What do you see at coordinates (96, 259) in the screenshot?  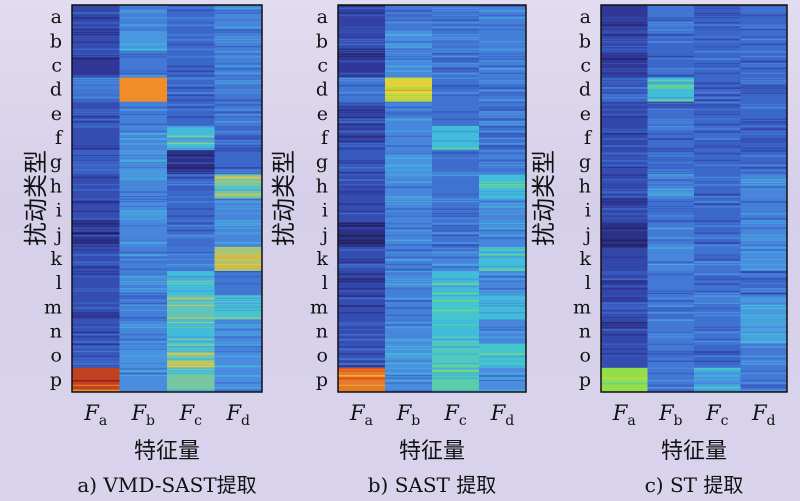 I see `heatmap-cell-k-Fa` at bounding box center [96, 259].